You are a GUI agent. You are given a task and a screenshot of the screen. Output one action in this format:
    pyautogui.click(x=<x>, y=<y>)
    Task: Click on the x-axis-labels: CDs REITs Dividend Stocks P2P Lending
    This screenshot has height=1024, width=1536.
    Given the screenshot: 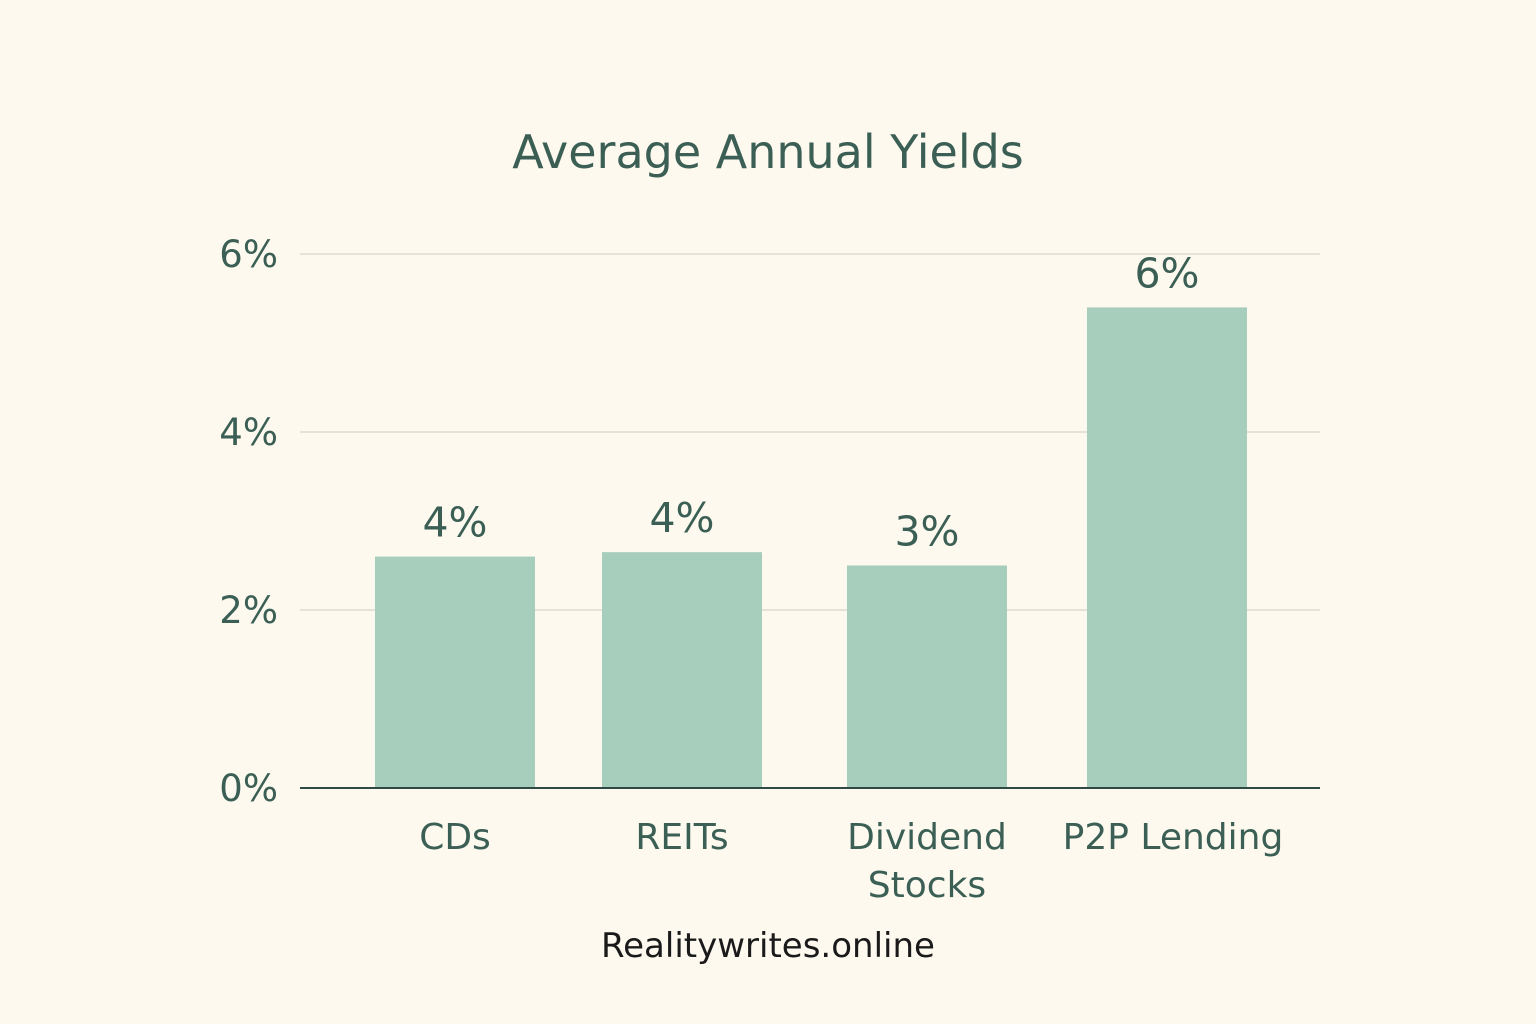 What is the action you would take?
    pyautogui.click(x=851, y=861)
    